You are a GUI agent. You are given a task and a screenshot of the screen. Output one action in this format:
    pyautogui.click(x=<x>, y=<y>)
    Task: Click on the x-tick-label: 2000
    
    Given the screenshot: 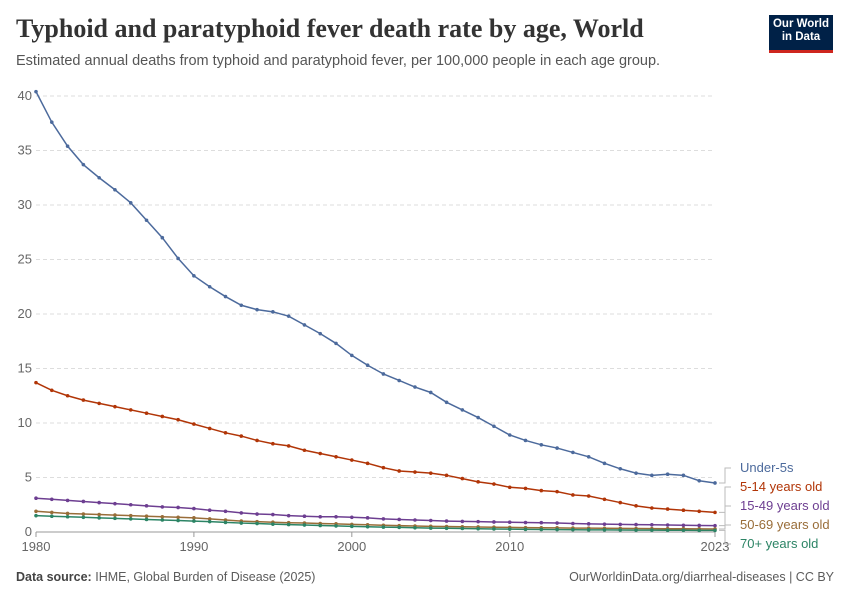 What is the action you would take?
    pyautogui.click(x=351, y=546)
    